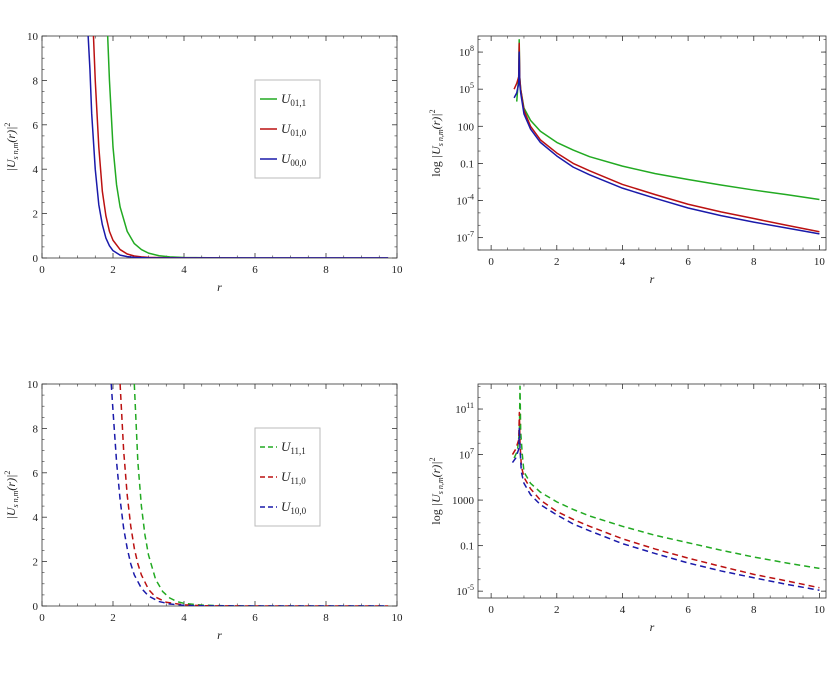  I want to click on legend-label: U11,1, so click(293, 447).